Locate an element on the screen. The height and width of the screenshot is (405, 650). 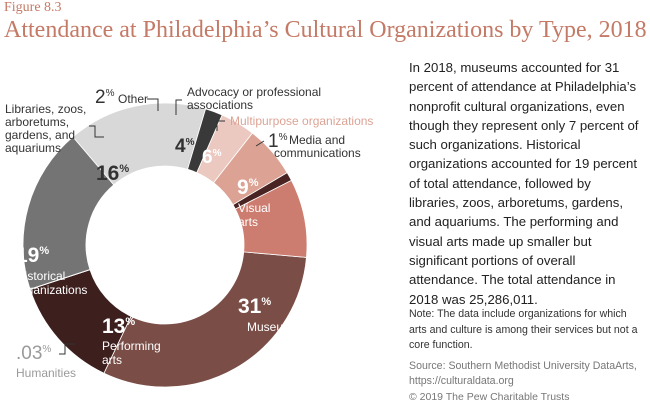
copyright-text: © 2019 The Pew Charitable Trusts is located at coordinates (489, 397).